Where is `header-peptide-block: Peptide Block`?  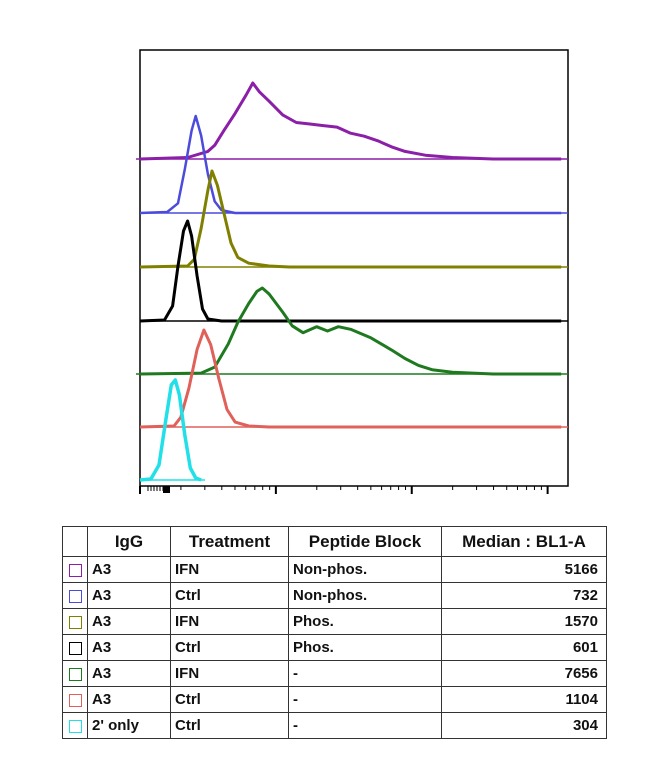 header-peptide-block: Peptide Block is located at coordinates (365, 541).